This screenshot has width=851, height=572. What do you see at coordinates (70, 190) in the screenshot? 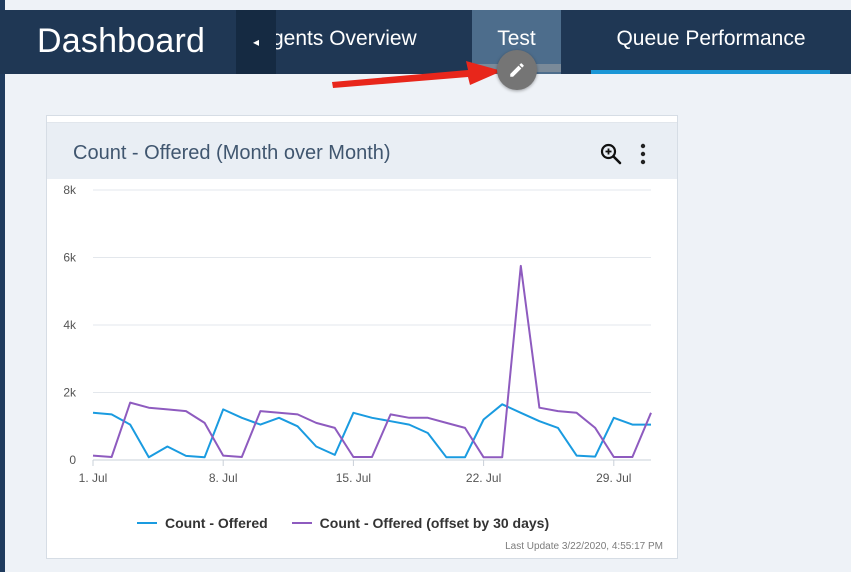
I see `y-tick-label: 8k` at bounding box center [70, 190].